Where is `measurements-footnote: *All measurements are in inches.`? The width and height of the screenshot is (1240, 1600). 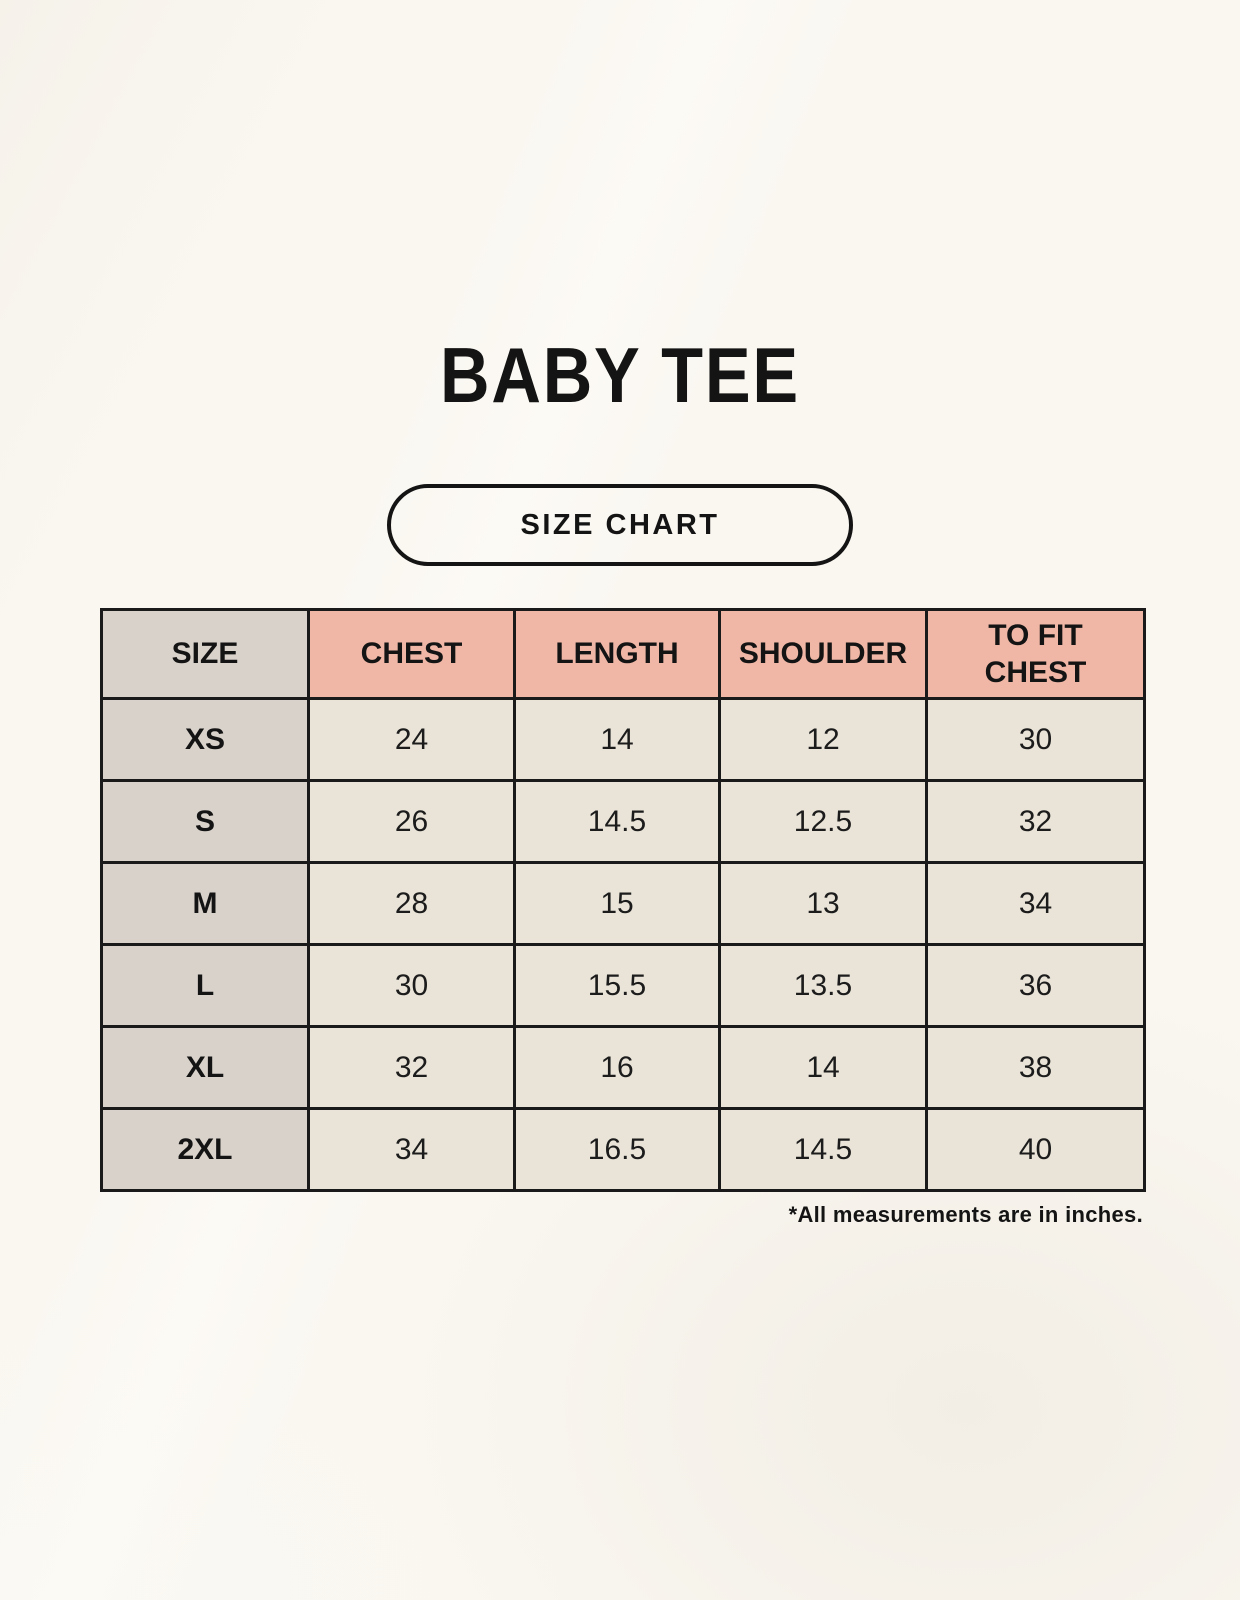
measurements-footnote: *All measurements are in inches. is located at coordinates (965, 1214).